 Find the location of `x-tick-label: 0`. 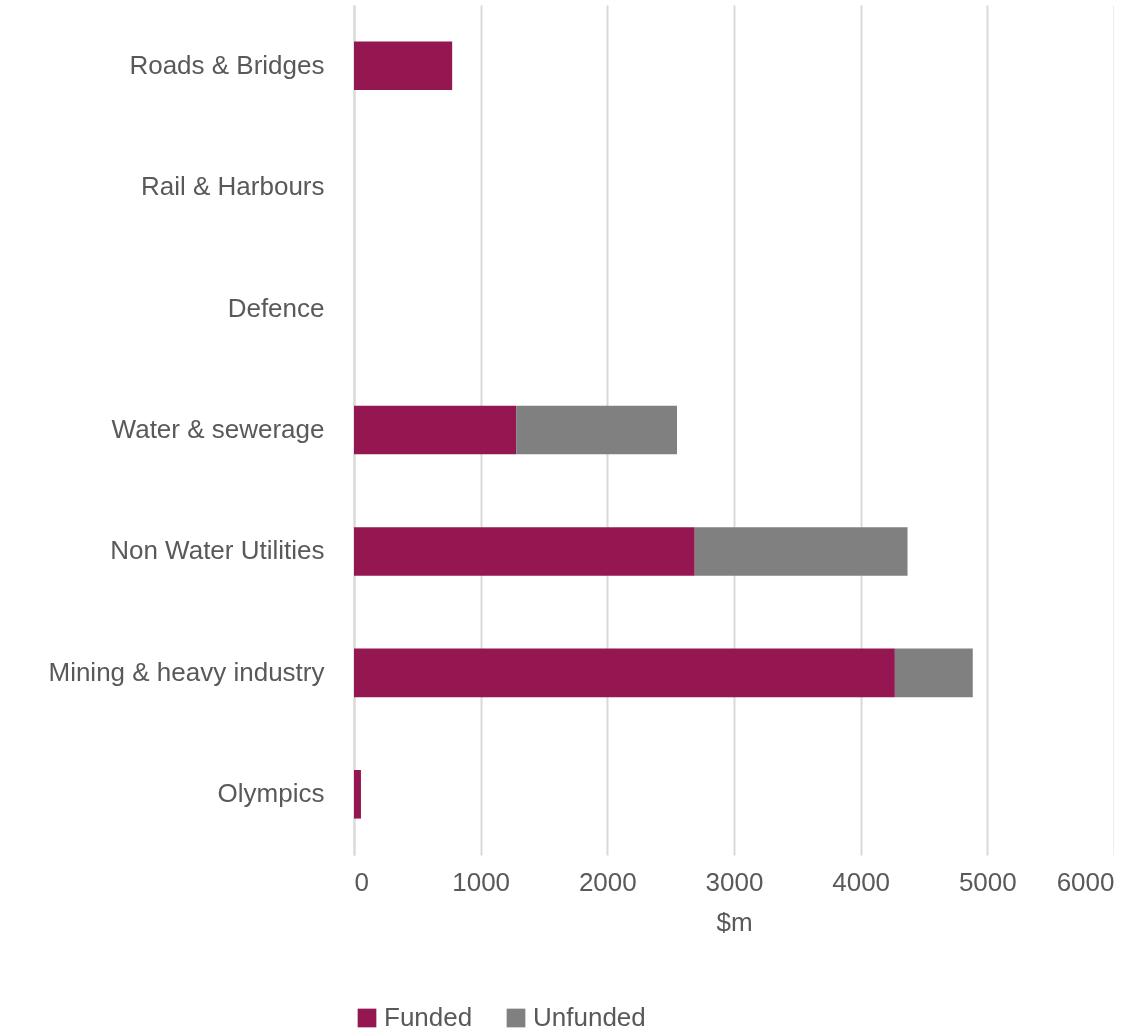

x-tick-label: 0 is located at coordinates (361, 881).